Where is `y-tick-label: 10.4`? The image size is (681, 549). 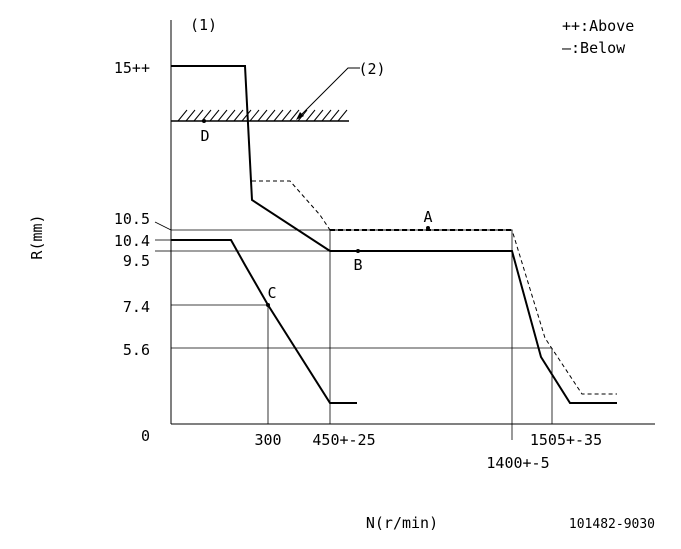
y-tick-label: 10.4 is located at coordinates (132, 241).